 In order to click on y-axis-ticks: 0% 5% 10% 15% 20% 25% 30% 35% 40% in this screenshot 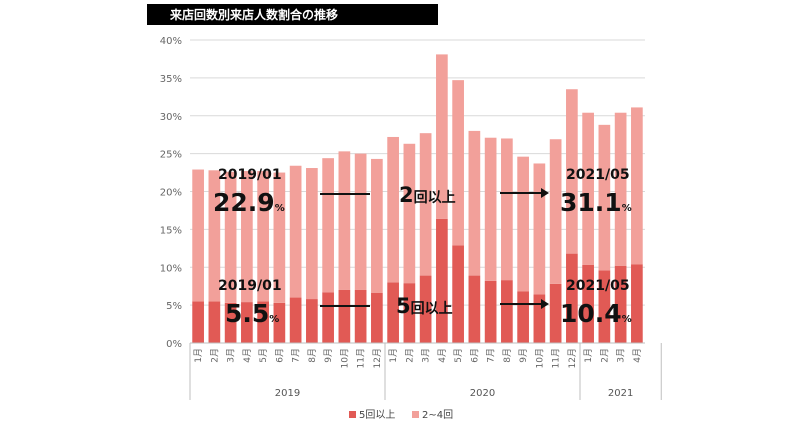, I will do `click(171, 193)`.